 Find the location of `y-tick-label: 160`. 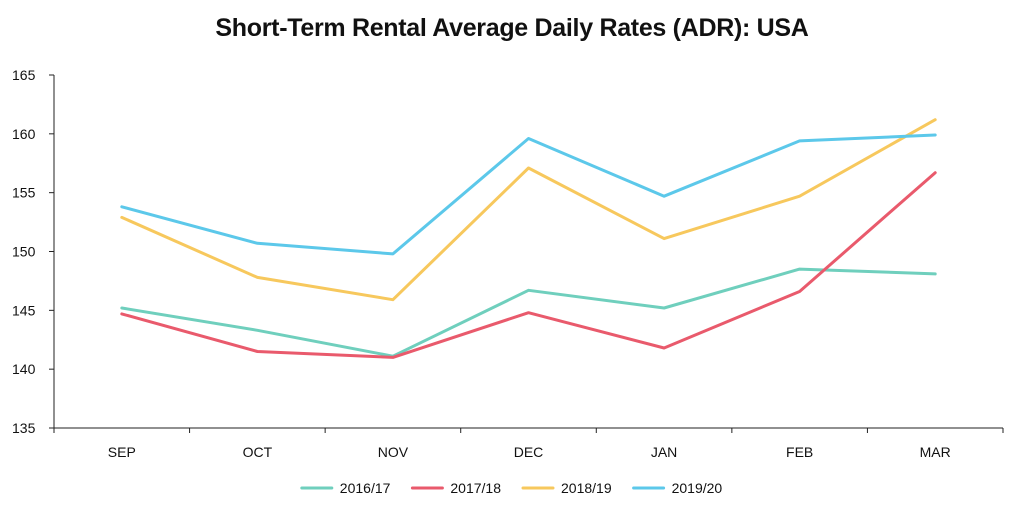

y-tick-label: 160 is located at coordinates (24, 134).